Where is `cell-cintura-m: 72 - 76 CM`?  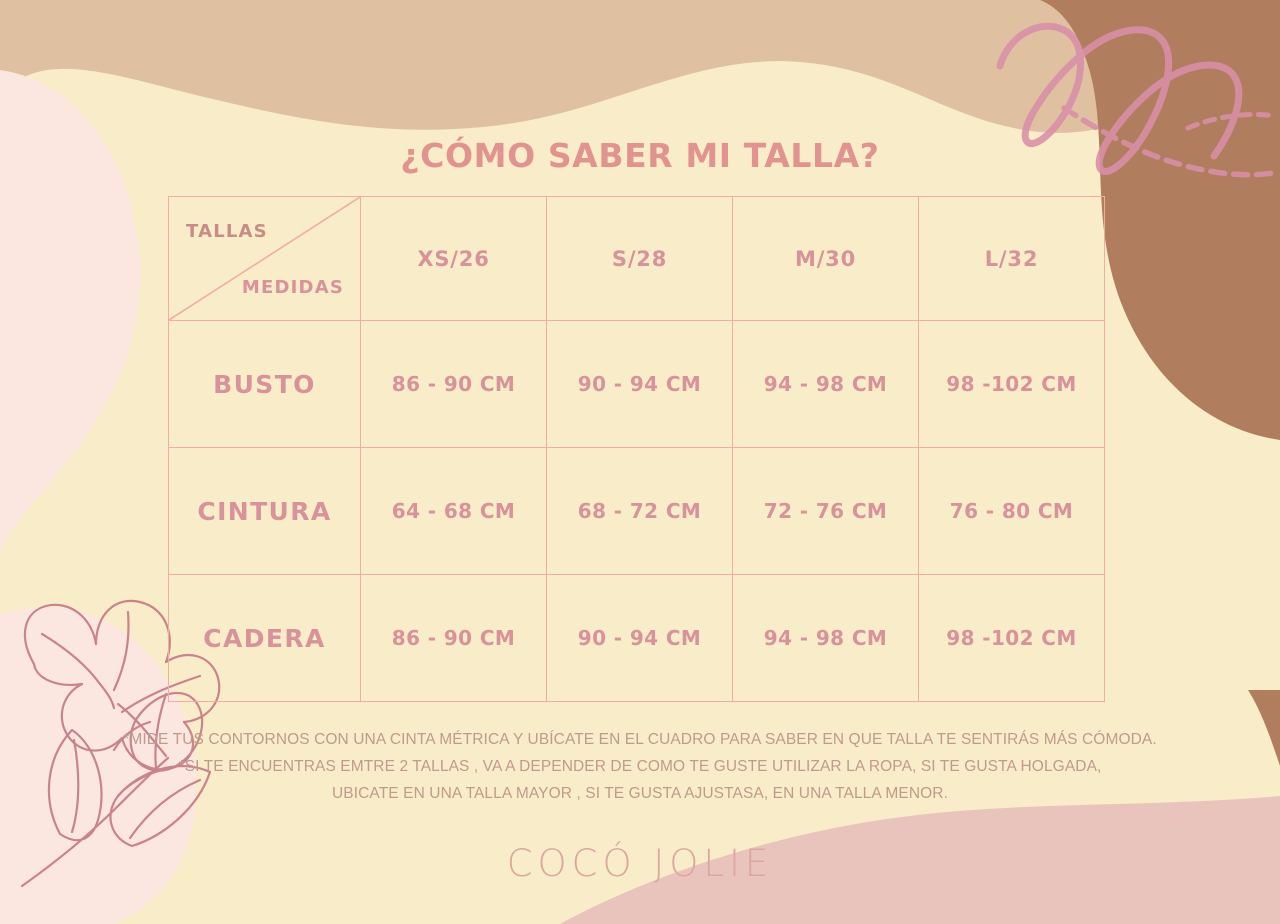 cell-cintura-m: 72 - 76 CM is located at coordinates (825, 511).